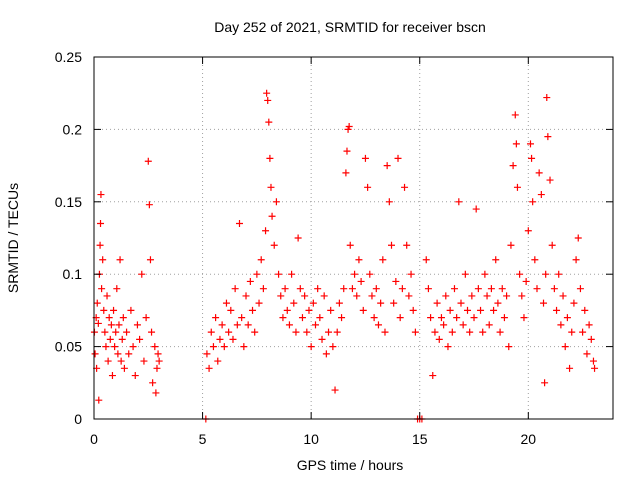  I want to click on x-tick-label: 5, so click(203, 439).